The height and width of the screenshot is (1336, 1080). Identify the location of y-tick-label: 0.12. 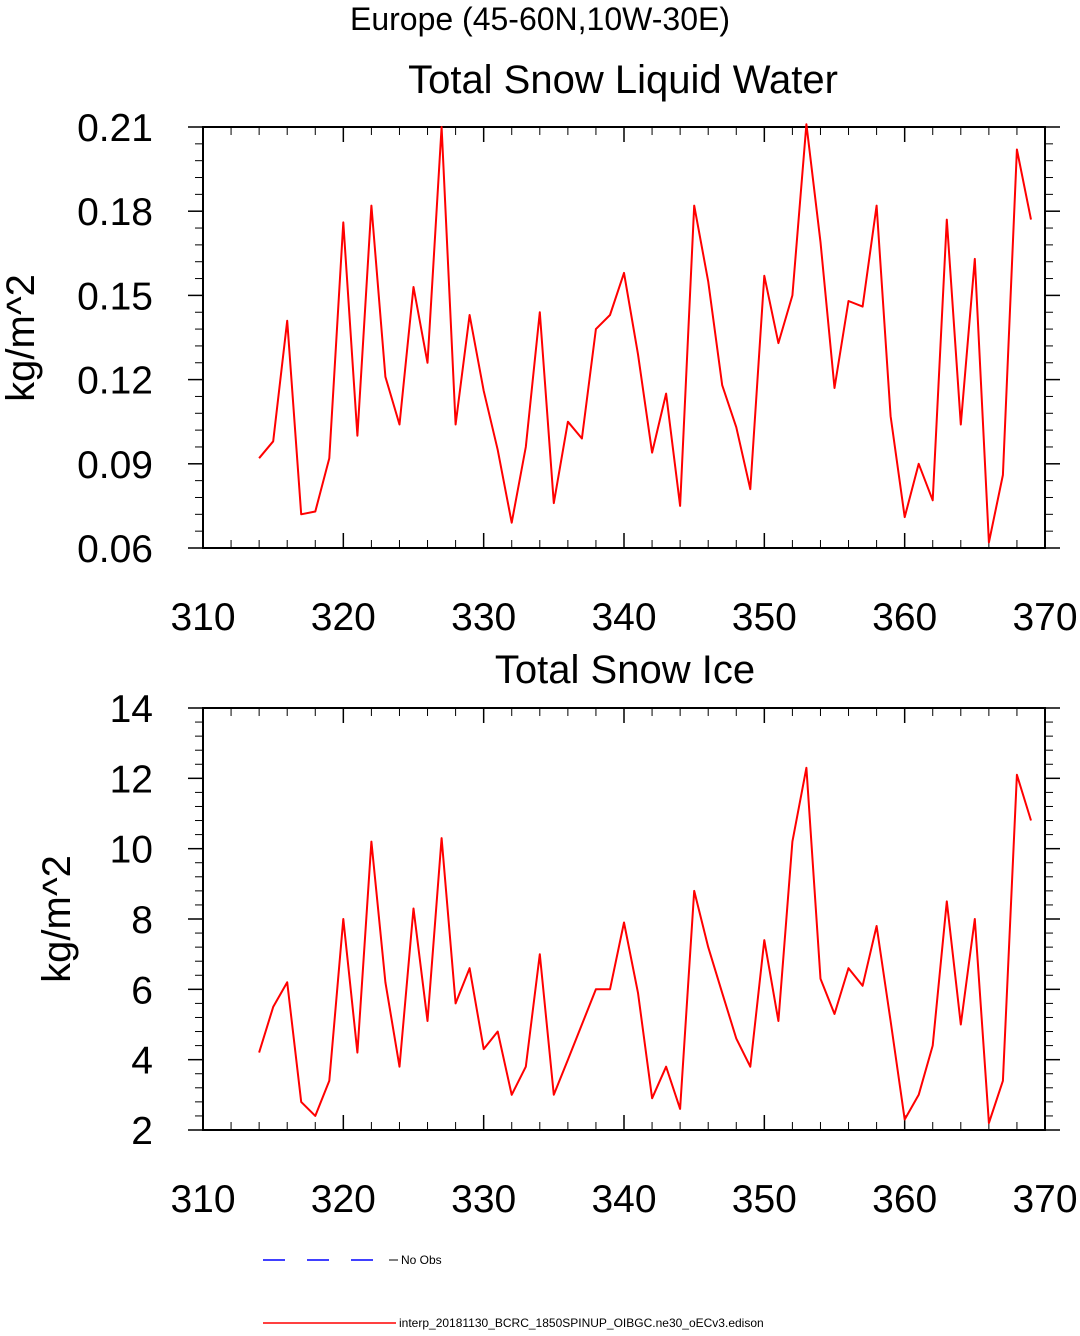
(115, 381).